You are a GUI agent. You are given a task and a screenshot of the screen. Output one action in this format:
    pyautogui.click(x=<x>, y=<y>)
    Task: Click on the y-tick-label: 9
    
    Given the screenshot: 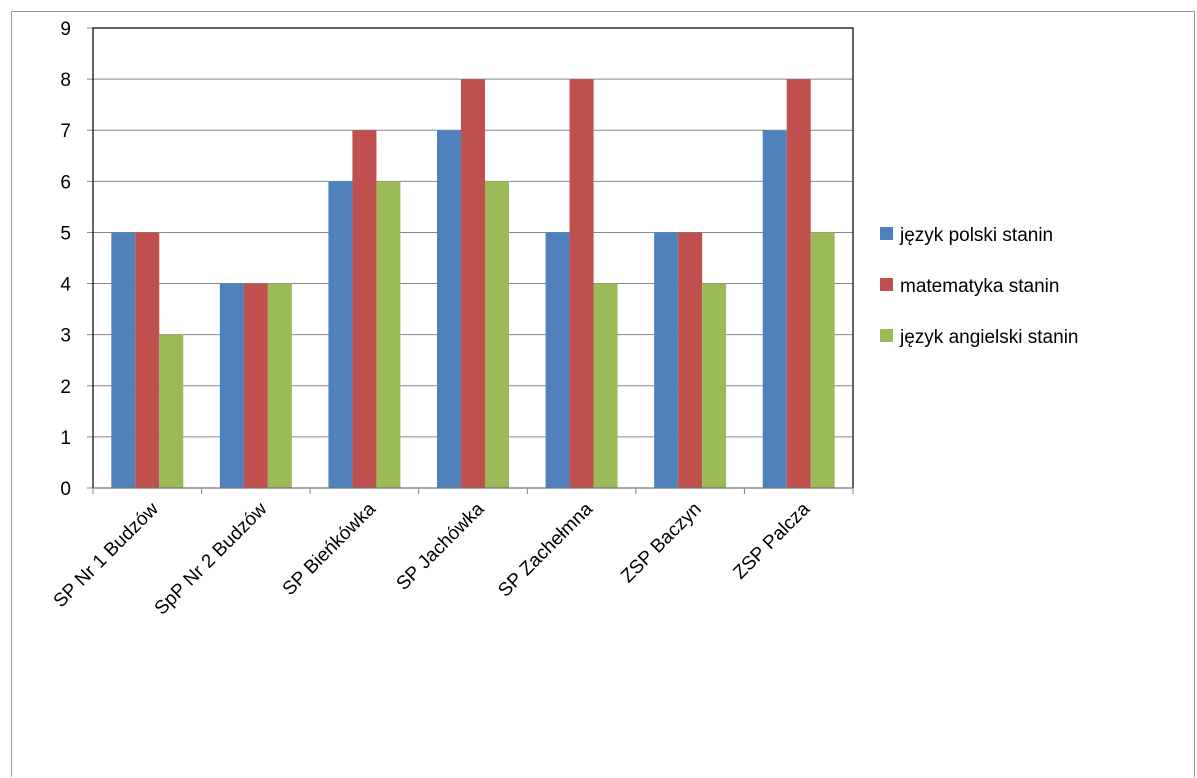 What is the action you would take?
    pyautogui.click(x=65, y=29)
    